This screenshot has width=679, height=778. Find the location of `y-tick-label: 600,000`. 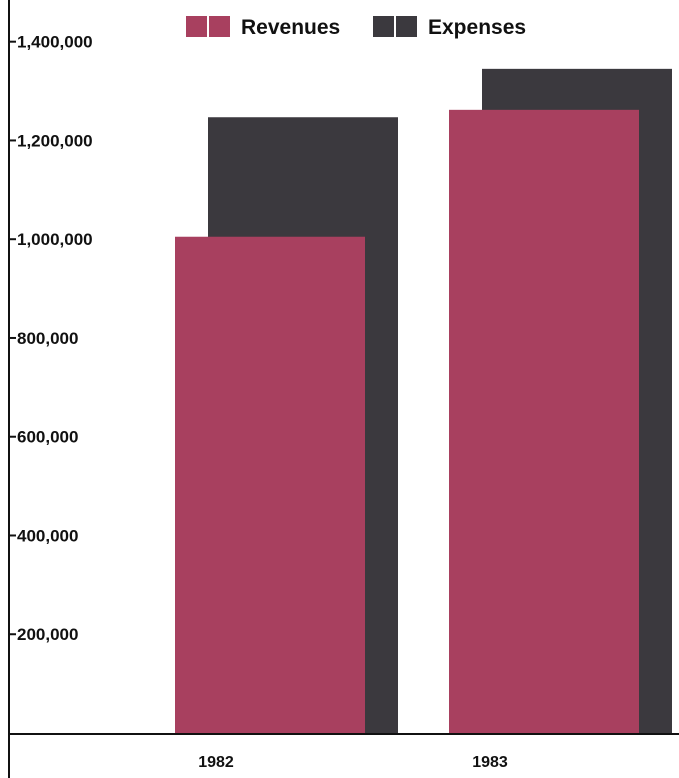

y-tick-label: 600,000 is located at coordinates (47, 437).